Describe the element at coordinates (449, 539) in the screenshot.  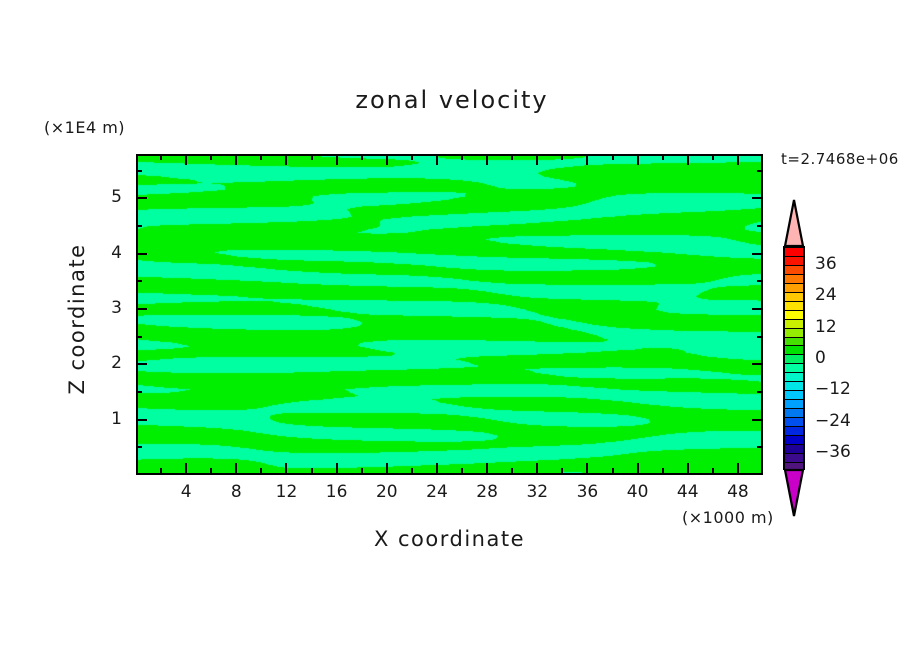
I see `x-axis-title: X coordinate` at that location.